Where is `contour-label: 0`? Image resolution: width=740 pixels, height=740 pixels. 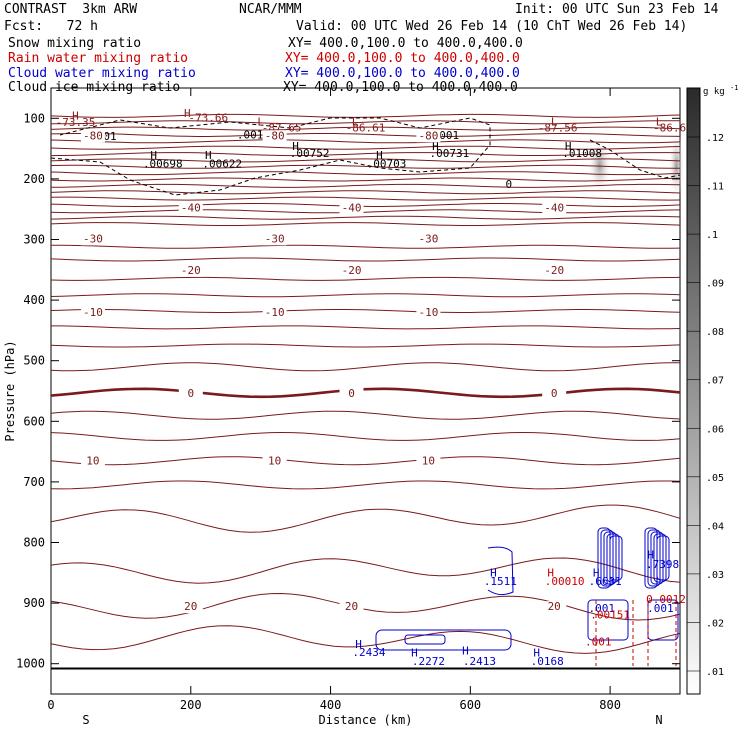 contour-label: 0 is located at coordinates (351, 393).